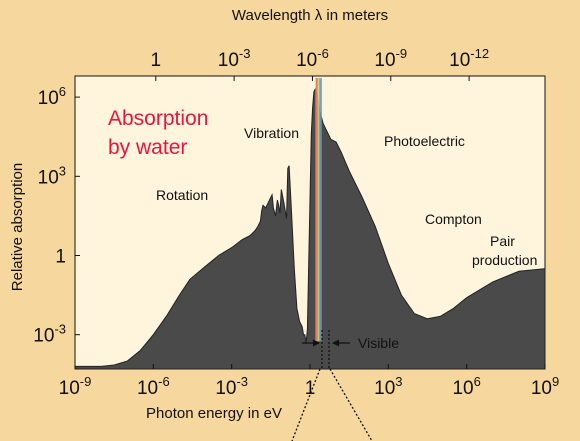  Describe the element at coordinates (52, 96) in the screenshot. I see `left-tick-label: 10⁶` at that location.